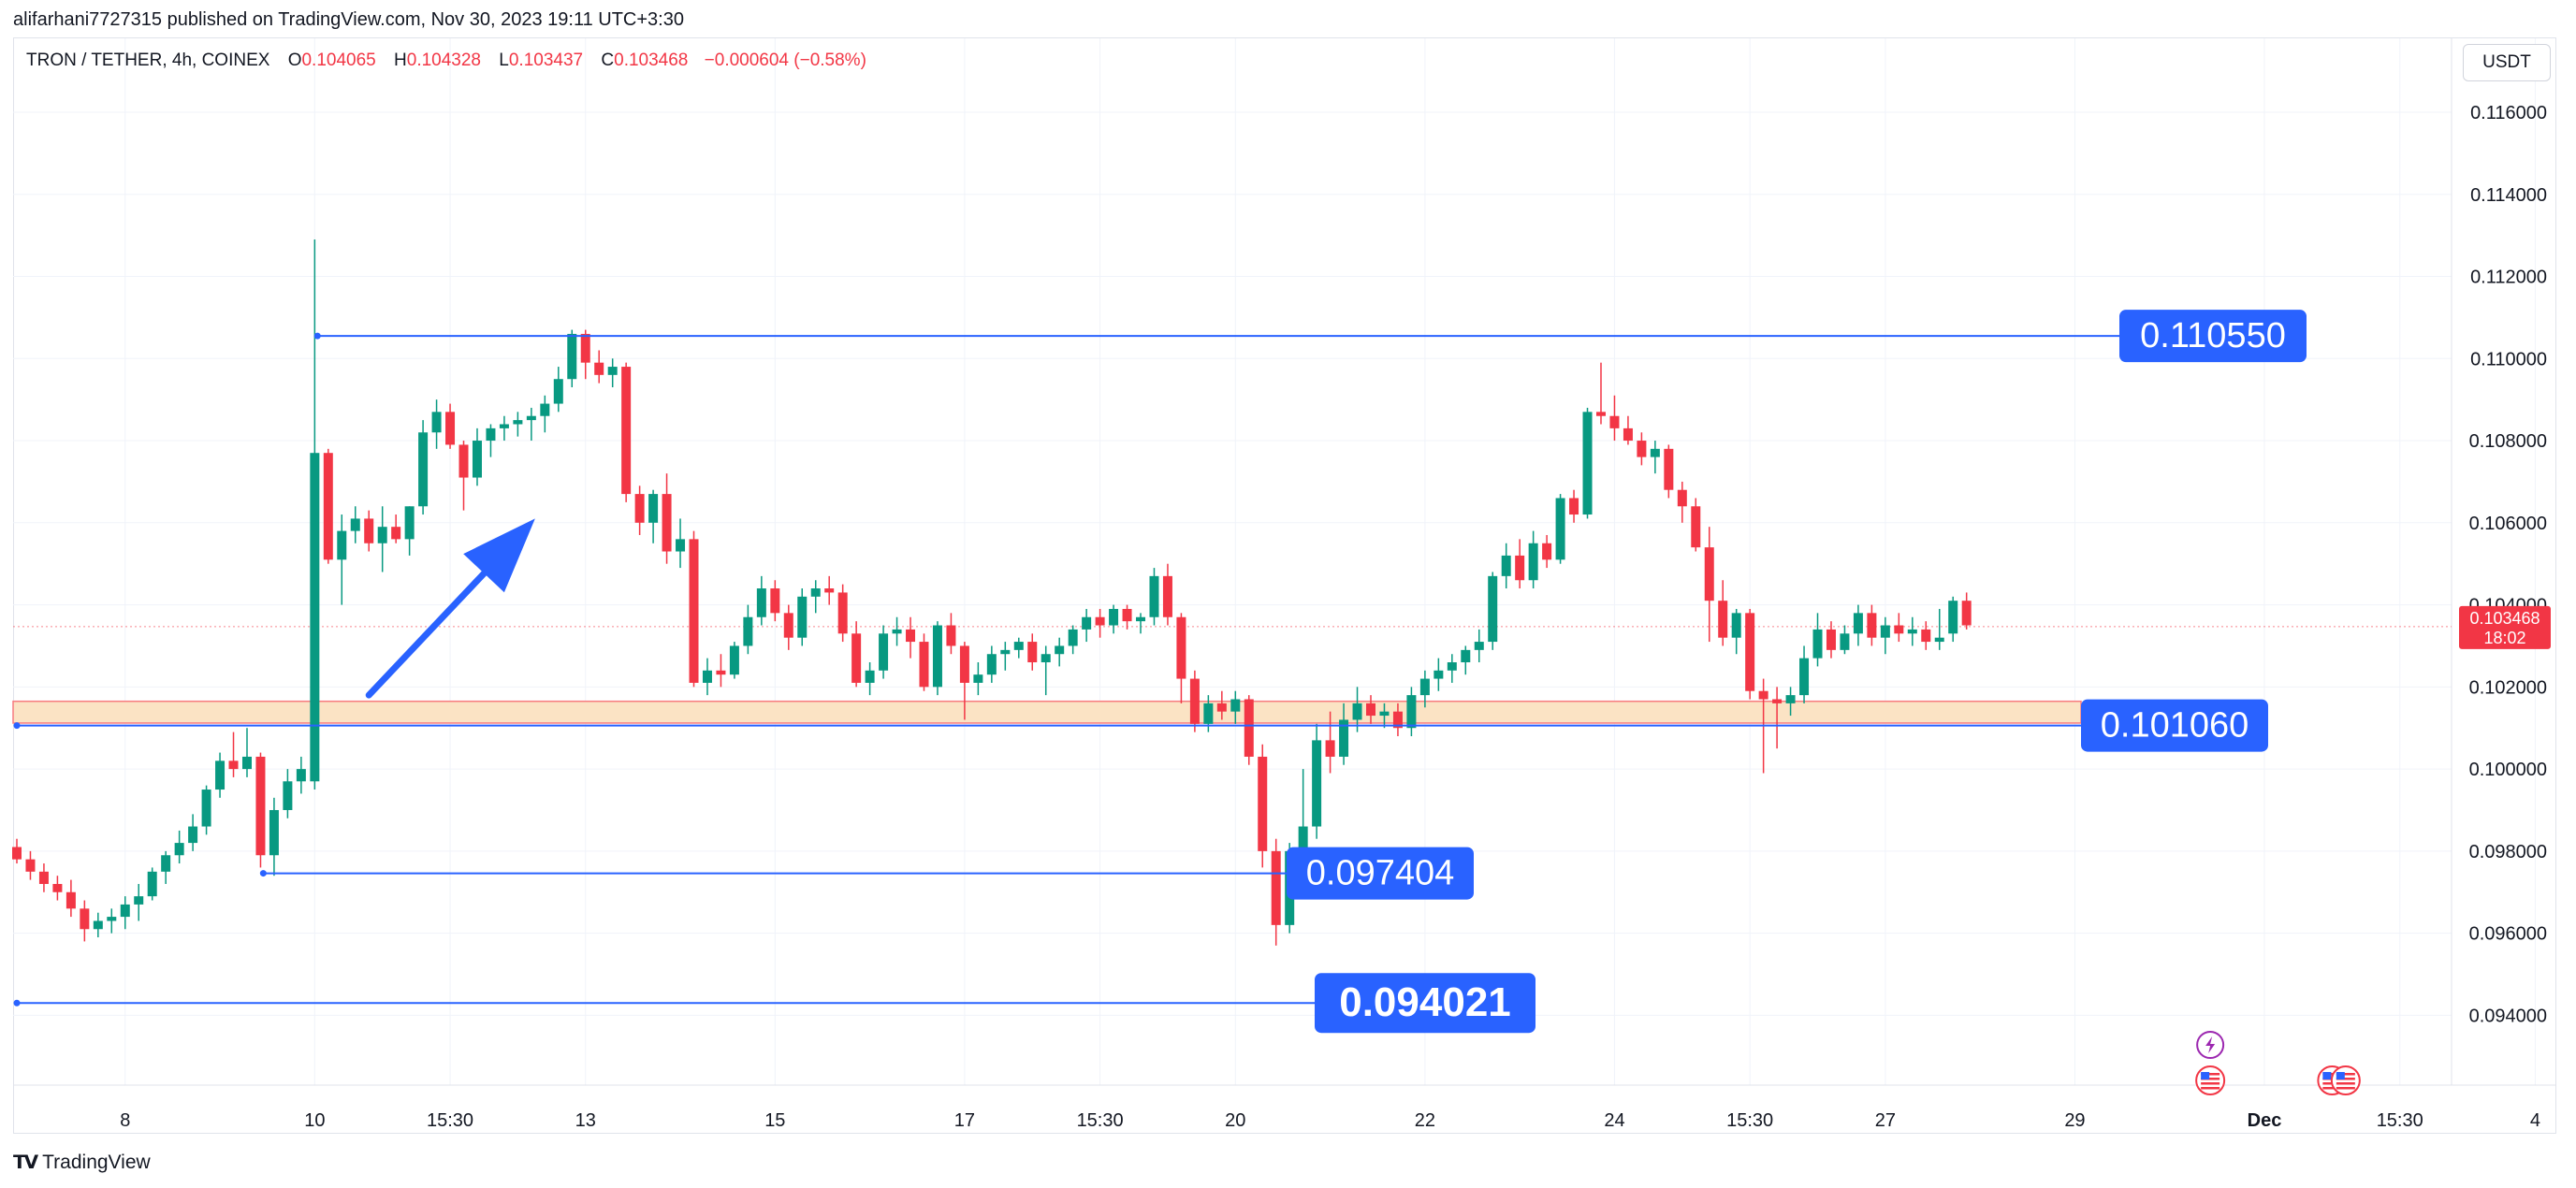  Describe the element at coordinates (2507, 62) in the screenshot. I see `currency-button: USDT` at that location.